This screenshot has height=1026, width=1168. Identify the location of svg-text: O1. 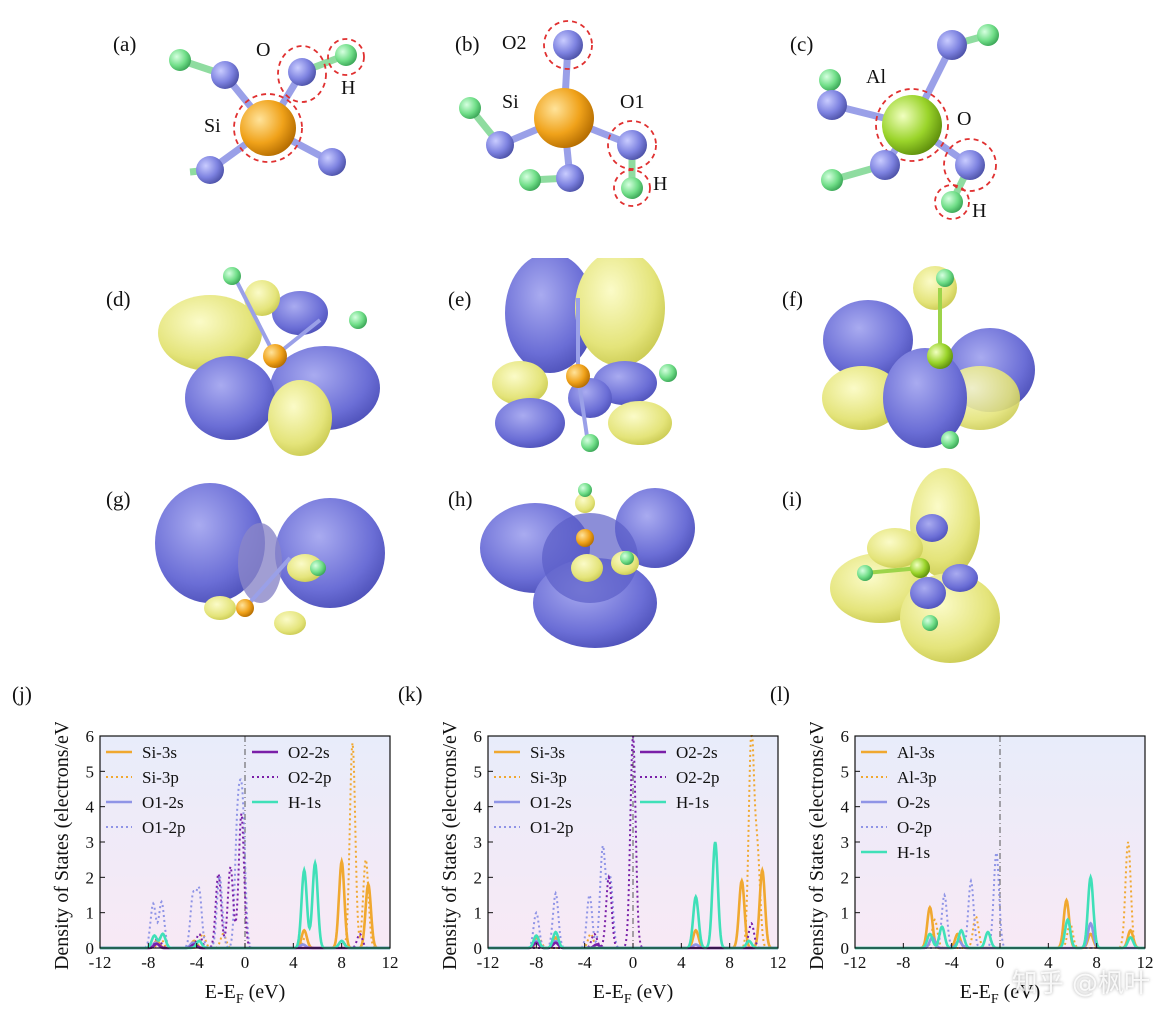
(632, 102).